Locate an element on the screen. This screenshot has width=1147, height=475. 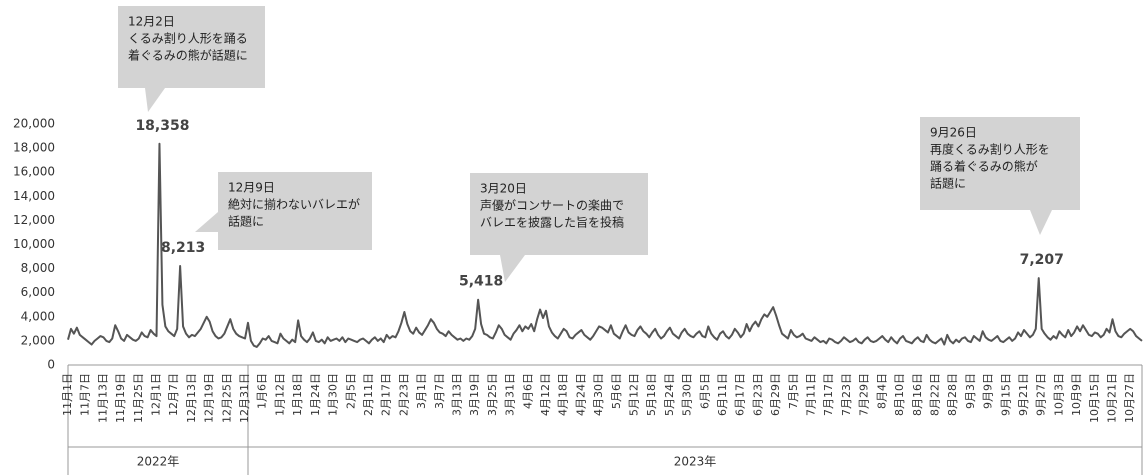
x-tick-label: 10月15日 is located at coordinates (1094, 398).